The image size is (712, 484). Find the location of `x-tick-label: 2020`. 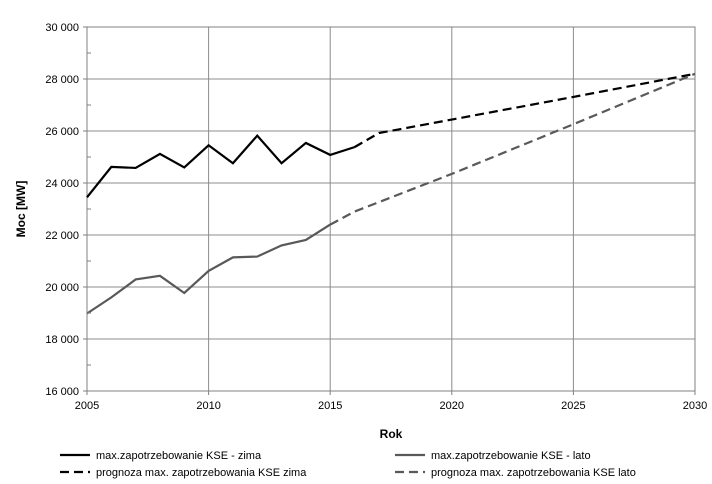

x-tick-label: 2020 is located at coordinates (452, 406).